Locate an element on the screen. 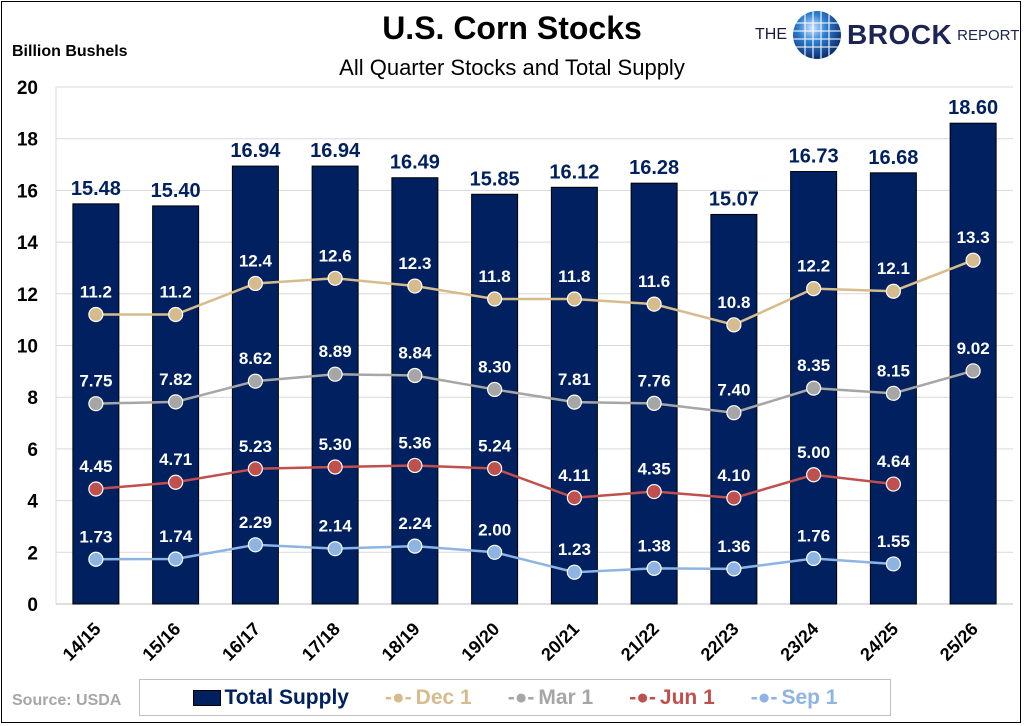  y-tick-label: 10 is located at coordinates (27, 347).